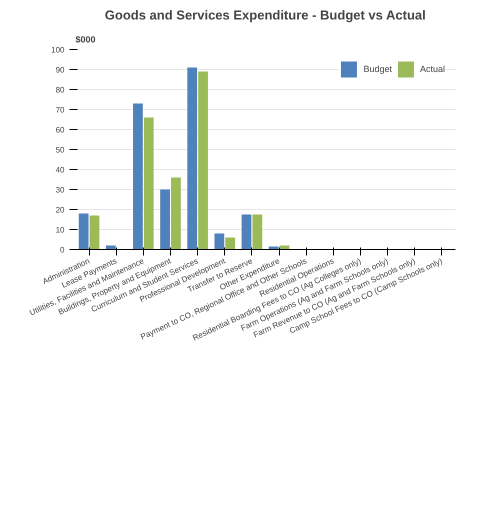  What do you see at coordinates (58, 50) in the screenshot?
I see `y-tick-label: 100` at bounding box center [58, 50].